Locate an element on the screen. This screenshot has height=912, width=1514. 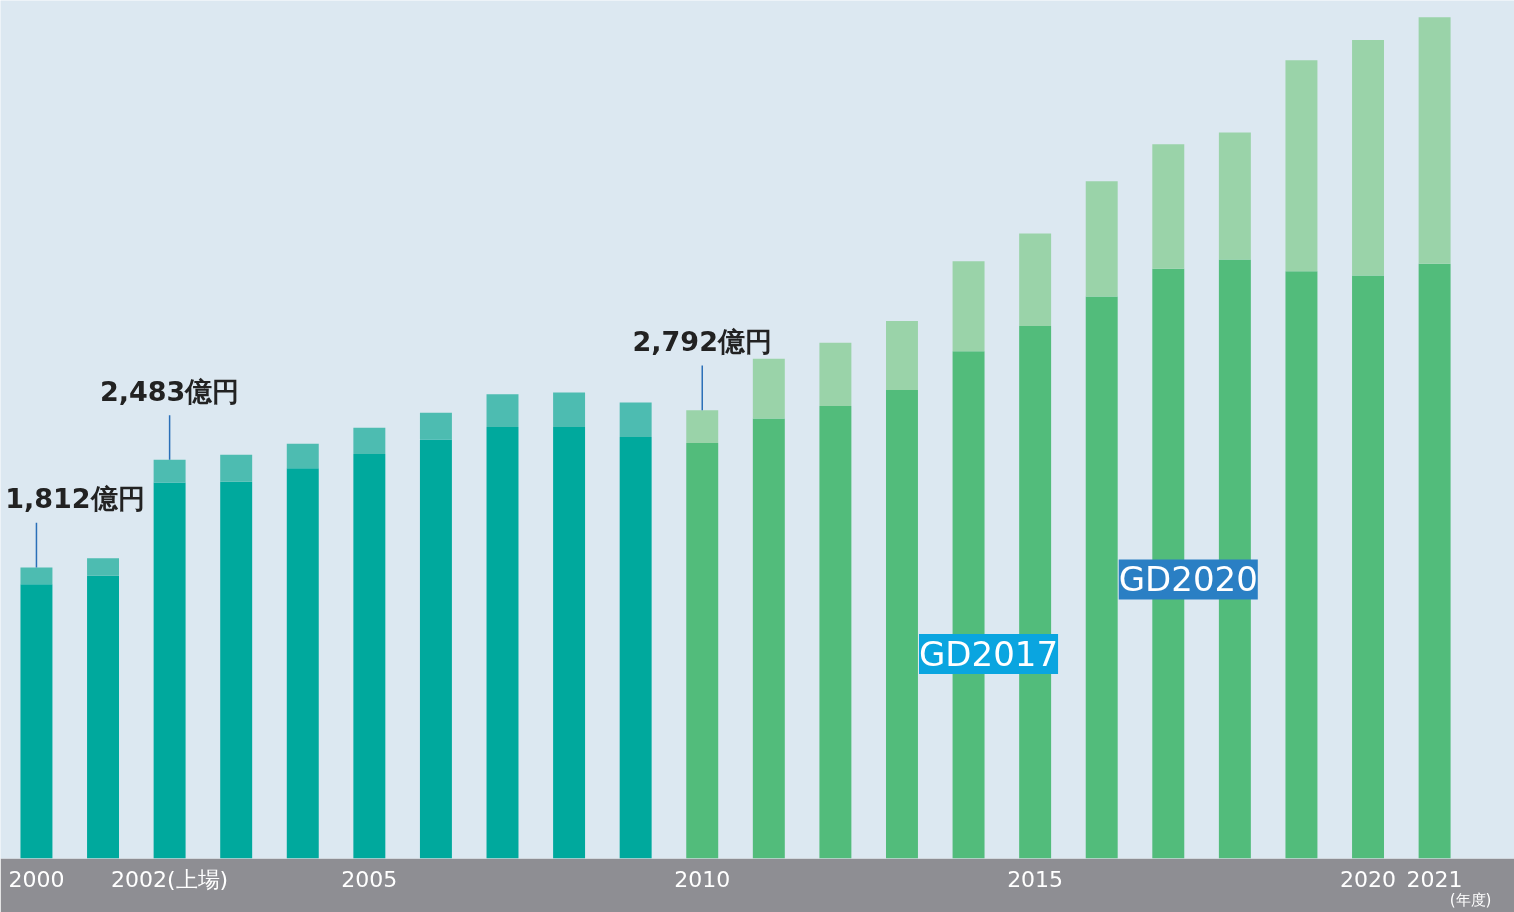
annotation: GD2017 is located at coordinates (989, 654).